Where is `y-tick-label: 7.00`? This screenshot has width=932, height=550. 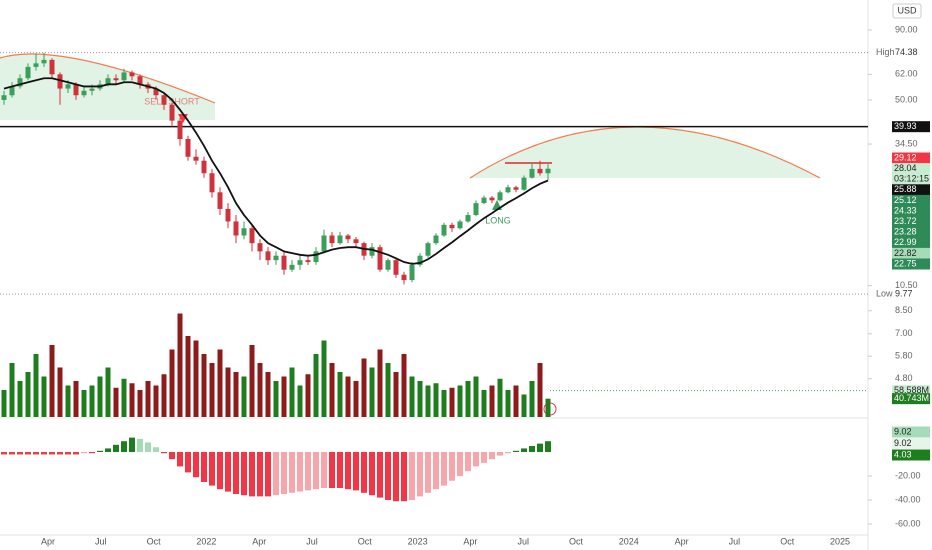
y-tick-label: 7.00 is located at coordinates (904, 333).